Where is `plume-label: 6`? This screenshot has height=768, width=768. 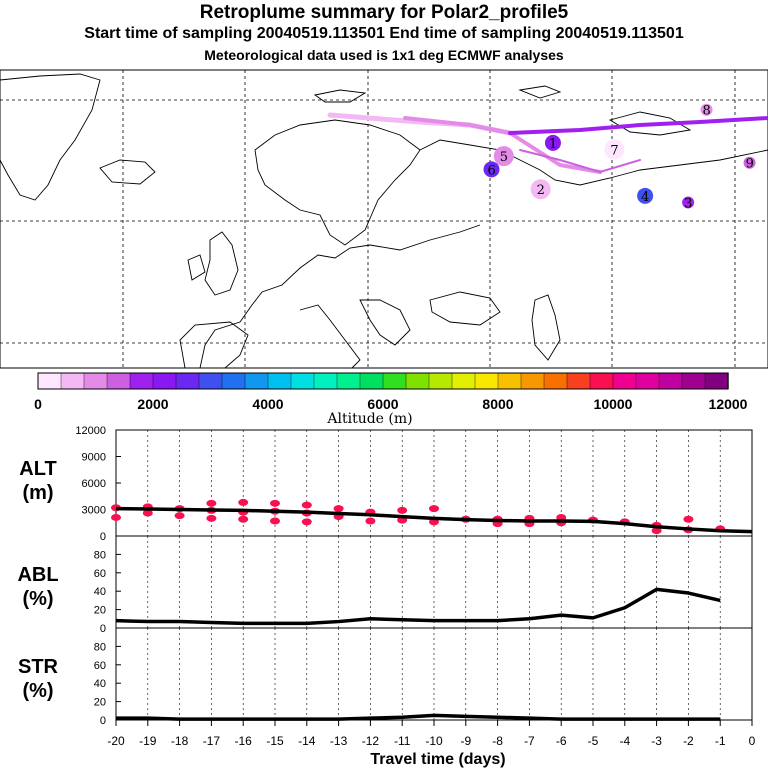 plume-label: 6 is located at coordinates (492, 170).